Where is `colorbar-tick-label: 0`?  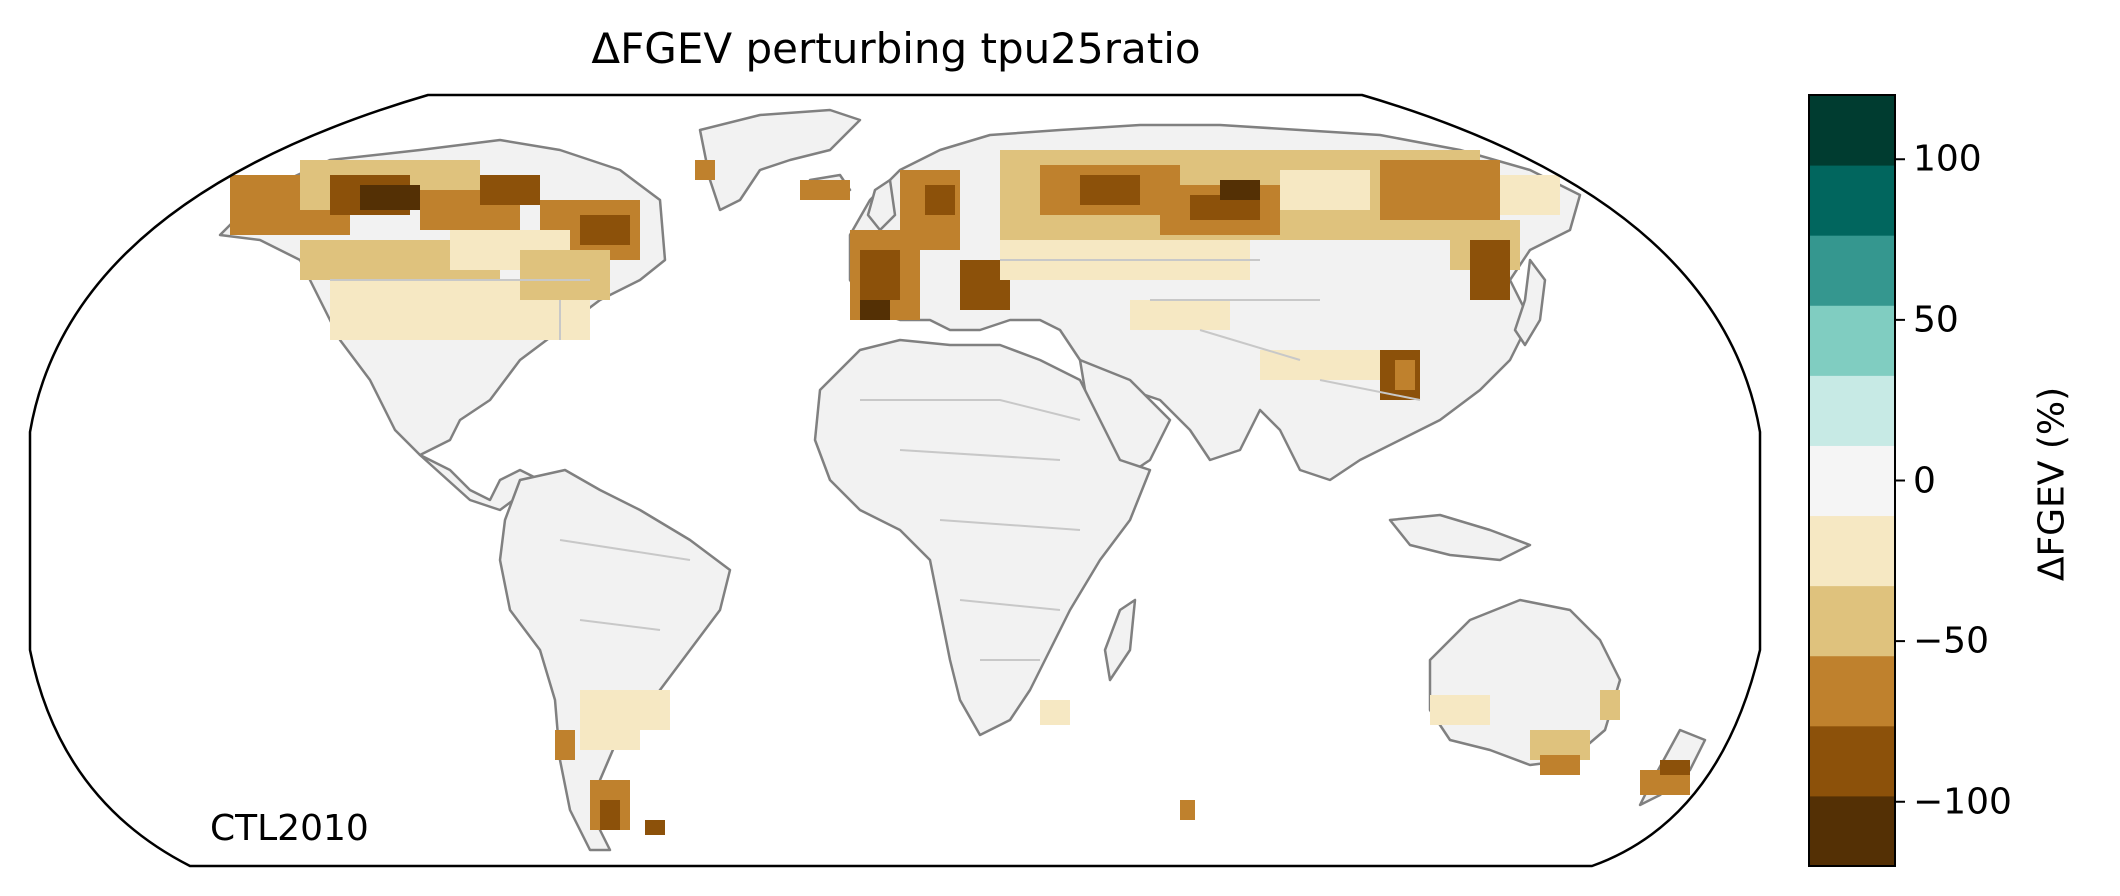
colorbar-tick-label: 0 is located at coordinates (1924, 480).